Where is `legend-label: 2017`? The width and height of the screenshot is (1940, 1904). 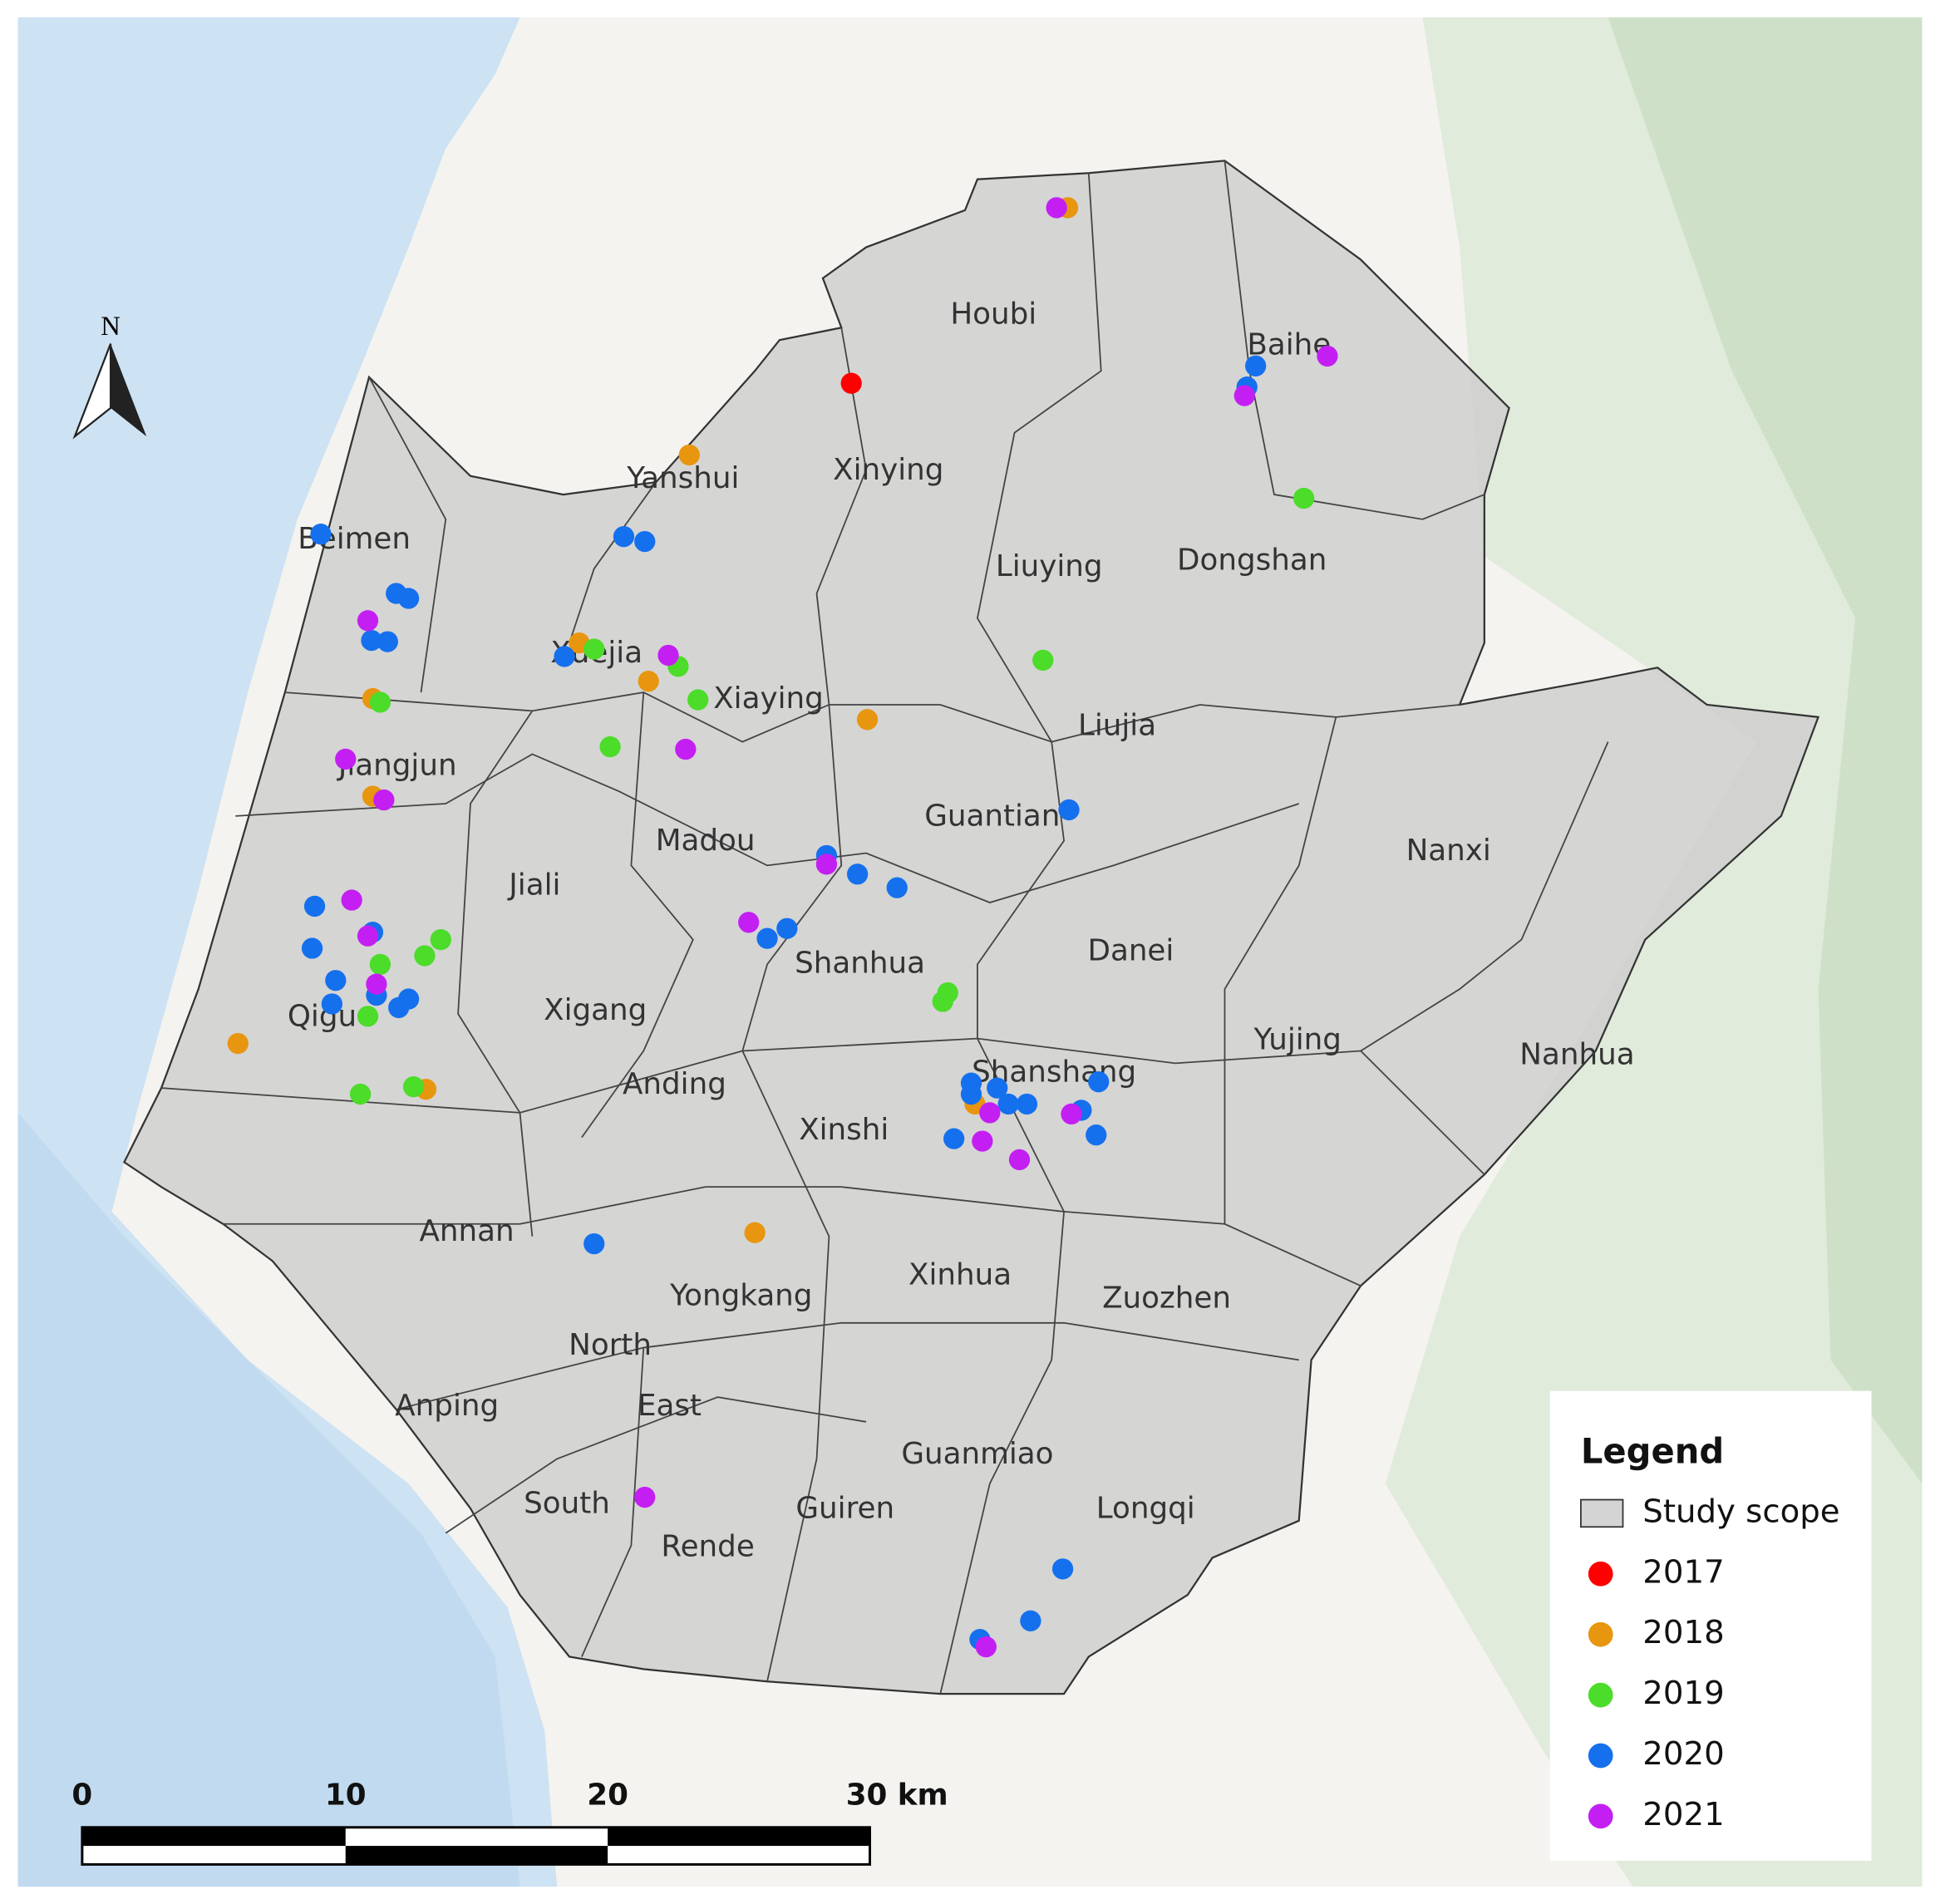
legend-label: 2017 is located at coordinates (1683, 1572).